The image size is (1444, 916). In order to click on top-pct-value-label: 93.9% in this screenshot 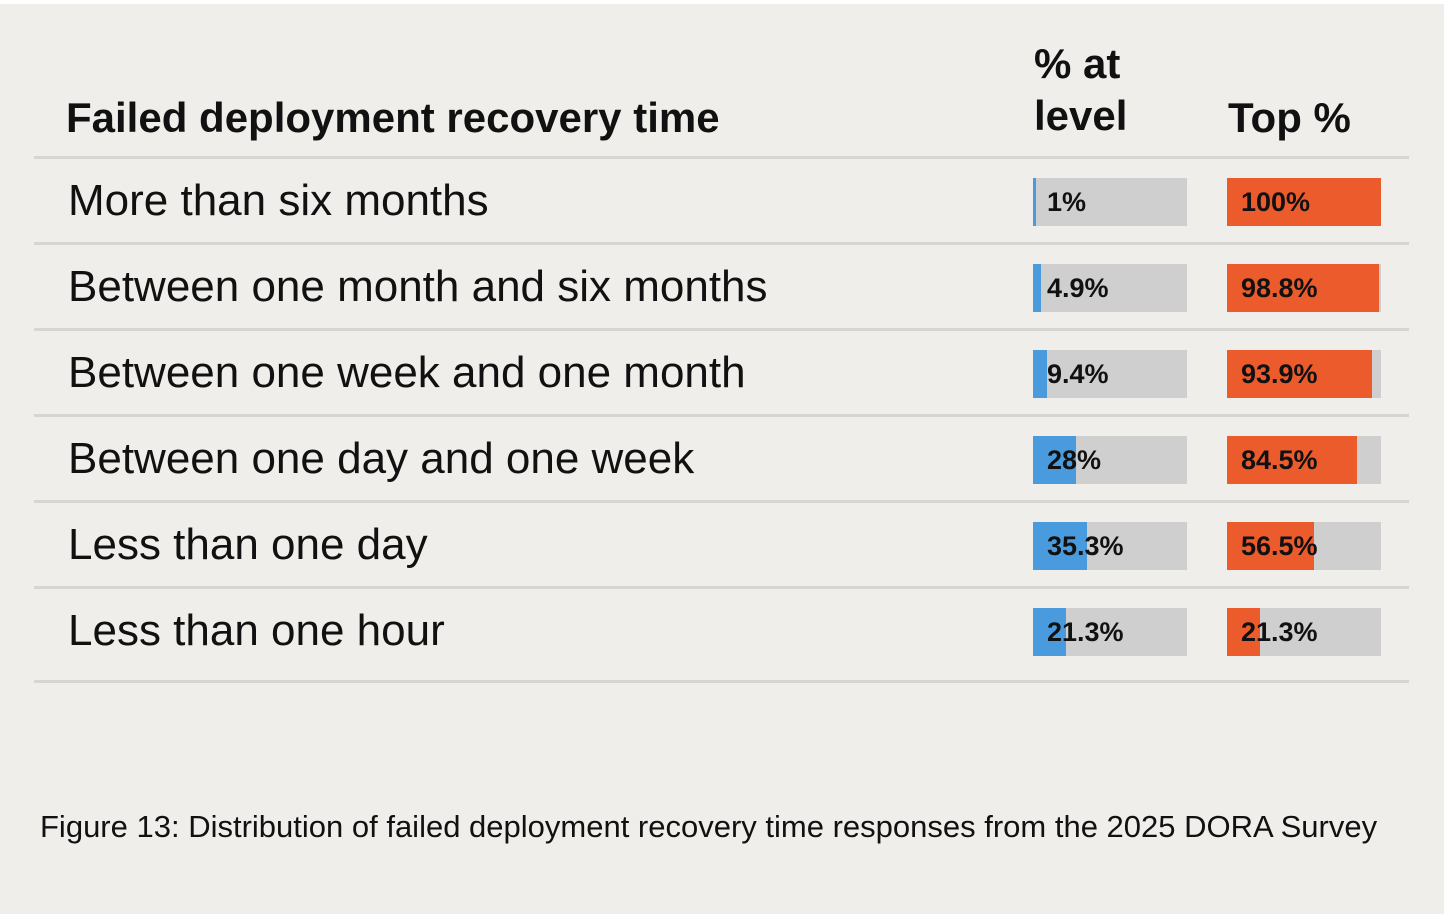, I will do `click(1279, 374)`.